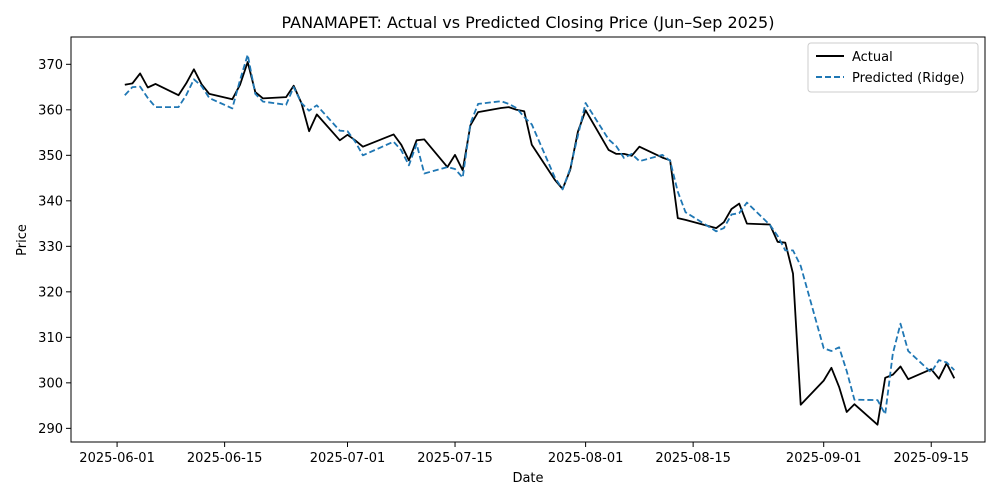  What do you see at coordinates (50, 201) in the screenshot?
I see `y-tick-label: 340` at bounding box center [50, 201].